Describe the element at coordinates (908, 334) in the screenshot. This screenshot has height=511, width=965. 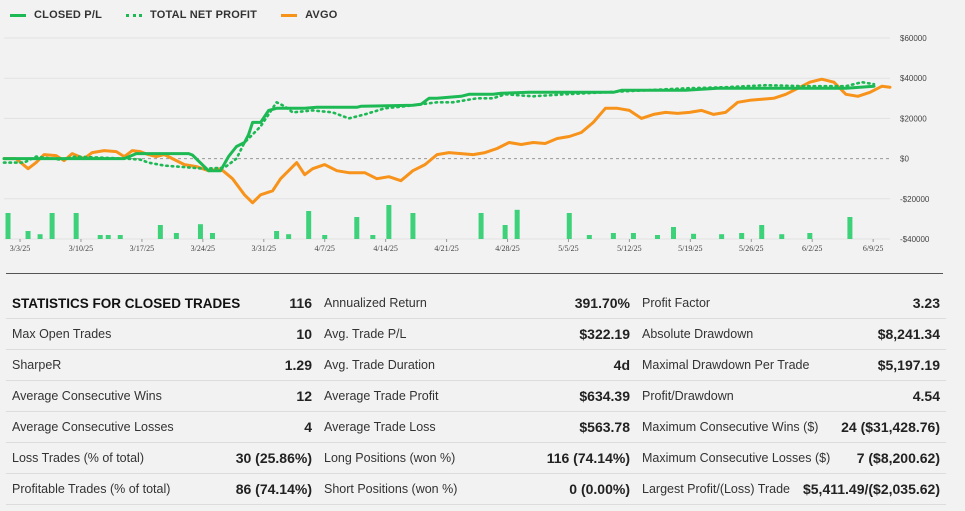
I see `stat-value: $8,241.34` at that location.